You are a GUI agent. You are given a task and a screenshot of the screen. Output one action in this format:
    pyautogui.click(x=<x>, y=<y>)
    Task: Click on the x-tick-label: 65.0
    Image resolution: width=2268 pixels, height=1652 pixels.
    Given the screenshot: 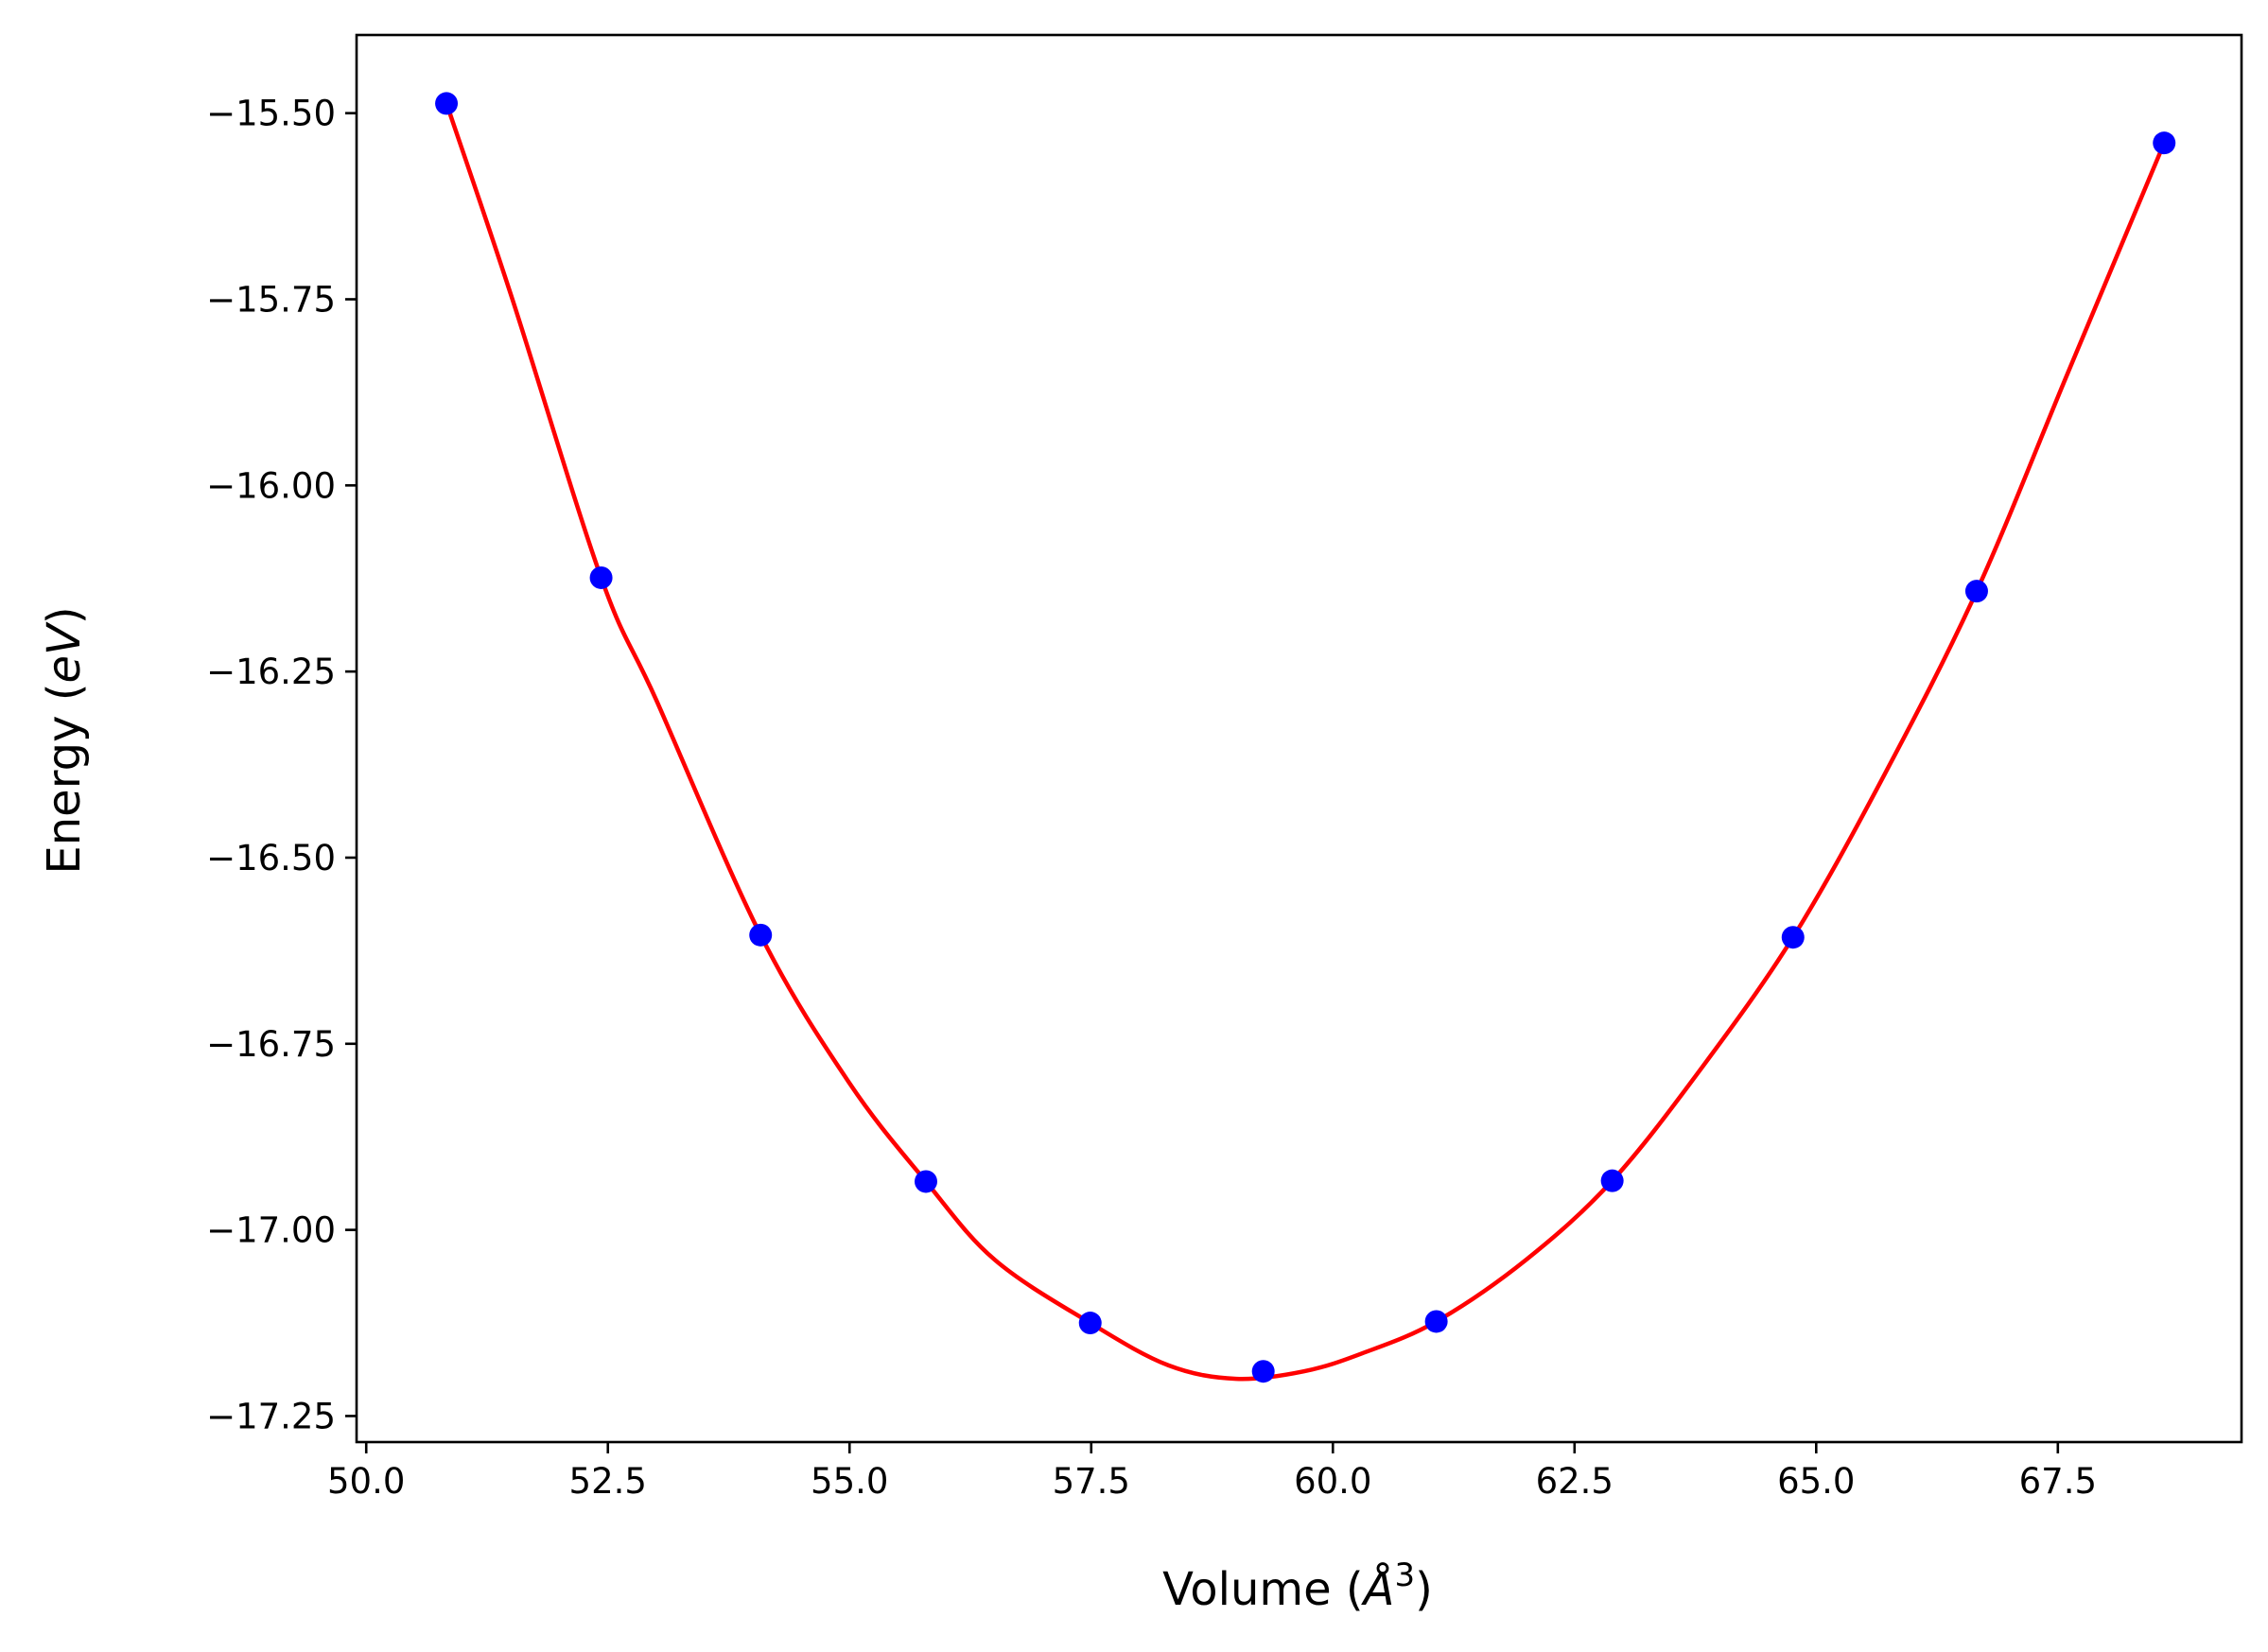 What is the action you would take?
    pyautogui.click(x=1816, y=1482)
    